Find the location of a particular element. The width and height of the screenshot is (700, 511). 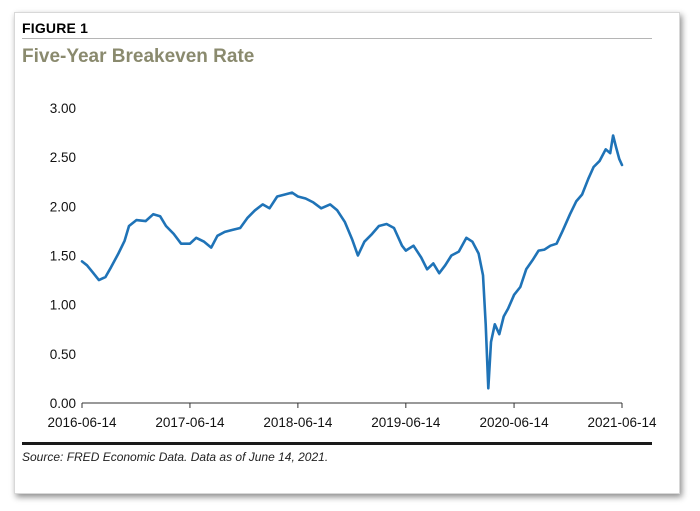

x-tick-label: 2020-06-14 is located at coordinates (515, 422).